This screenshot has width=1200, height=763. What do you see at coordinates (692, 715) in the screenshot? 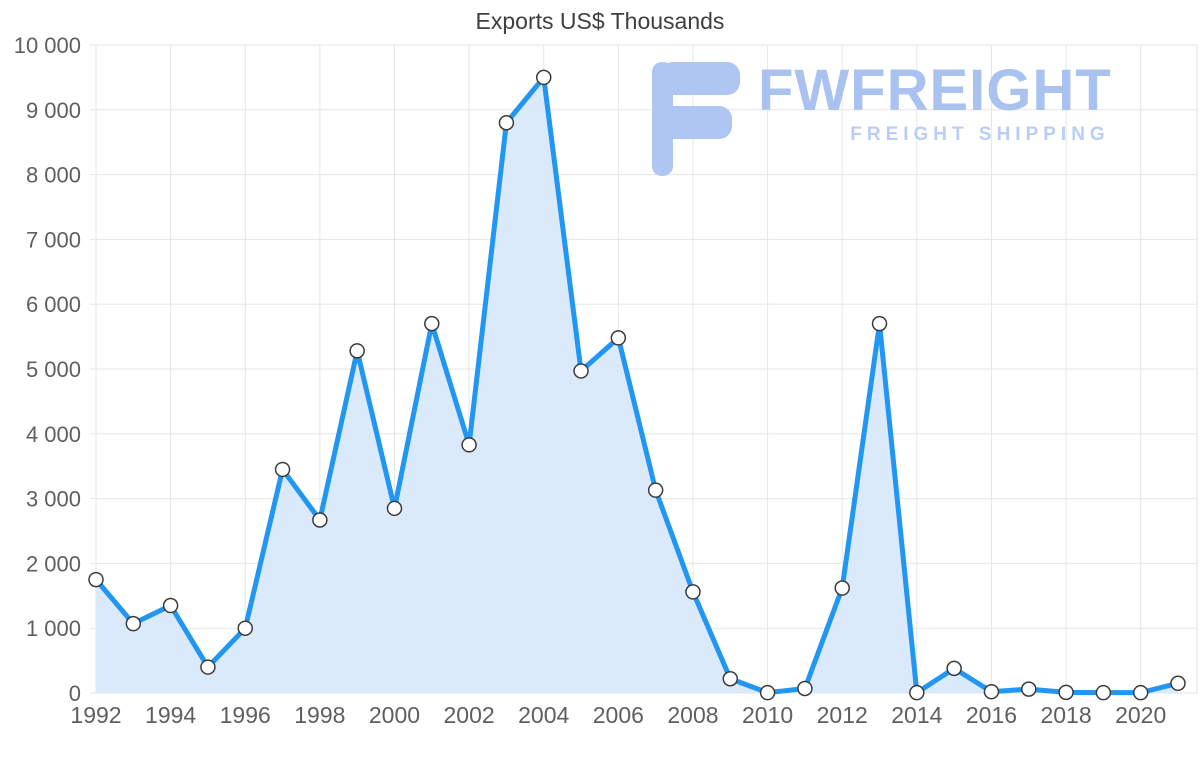
I see `x-axis-tick-label: 2008` at bounding box center [692, 715].